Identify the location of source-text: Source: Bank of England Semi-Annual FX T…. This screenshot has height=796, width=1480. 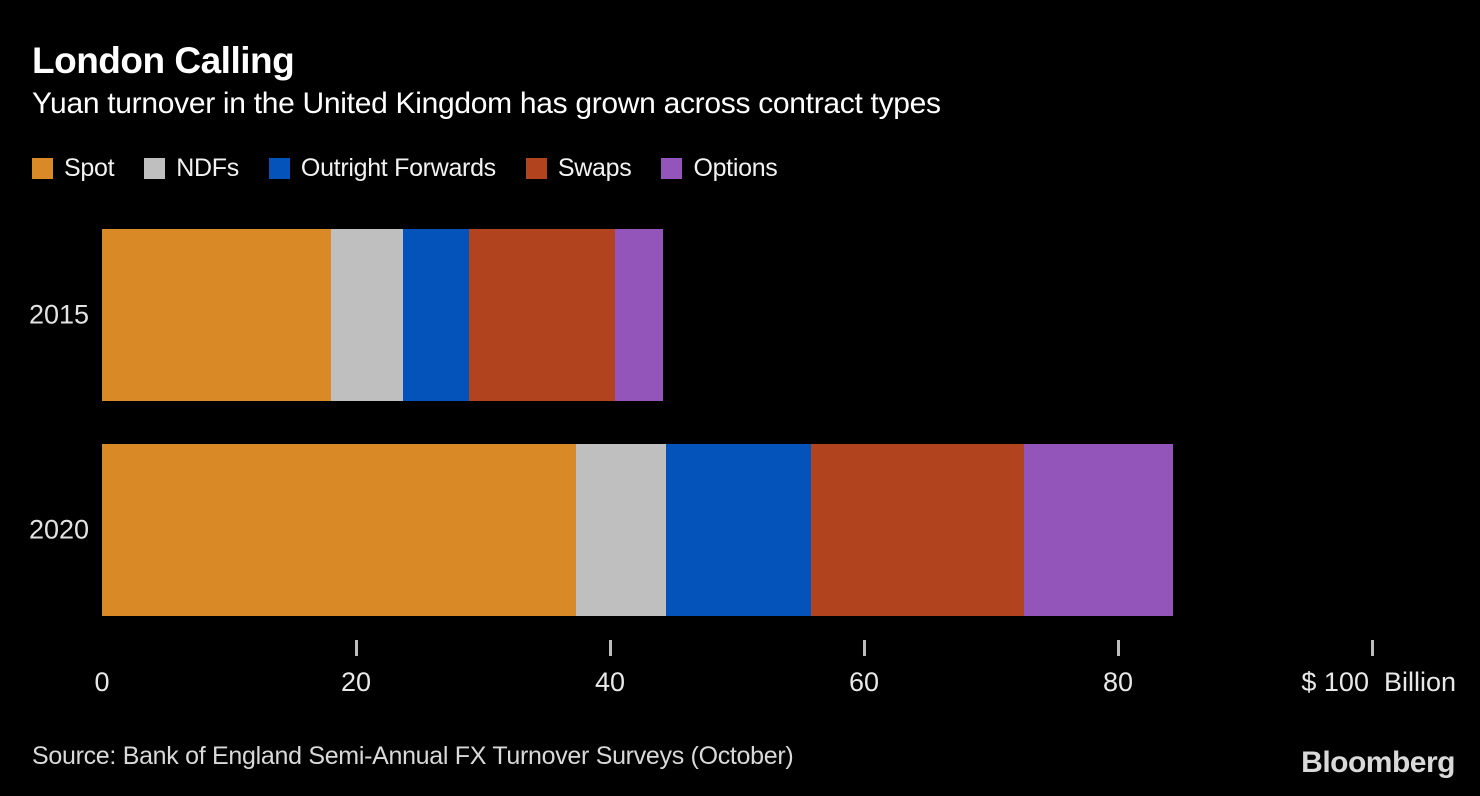
(413, 756).